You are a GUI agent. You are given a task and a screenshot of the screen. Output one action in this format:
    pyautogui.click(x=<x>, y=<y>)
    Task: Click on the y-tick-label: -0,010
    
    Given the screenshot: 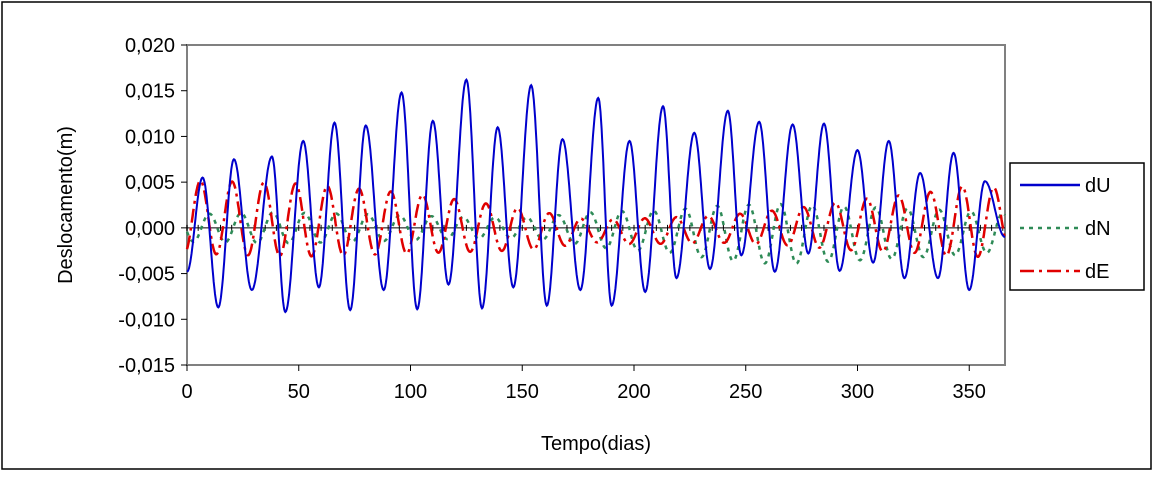 What is the action you would take?
    pyautogui.click(x=146, y=320)
    